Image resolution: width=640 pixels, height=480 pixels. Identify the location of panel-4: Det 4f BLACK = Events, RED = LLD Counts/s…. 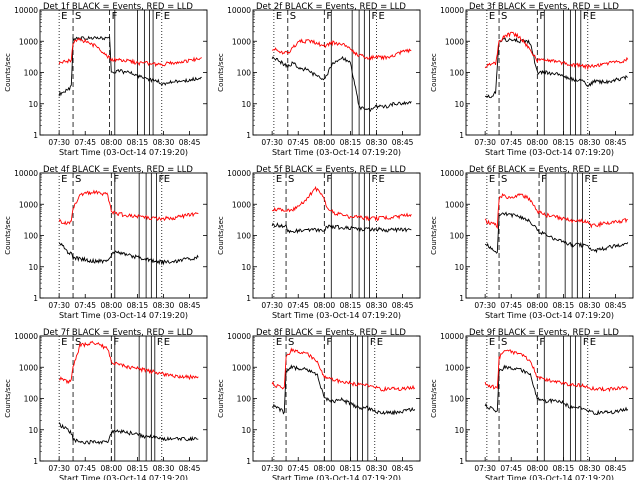
(106, 242).